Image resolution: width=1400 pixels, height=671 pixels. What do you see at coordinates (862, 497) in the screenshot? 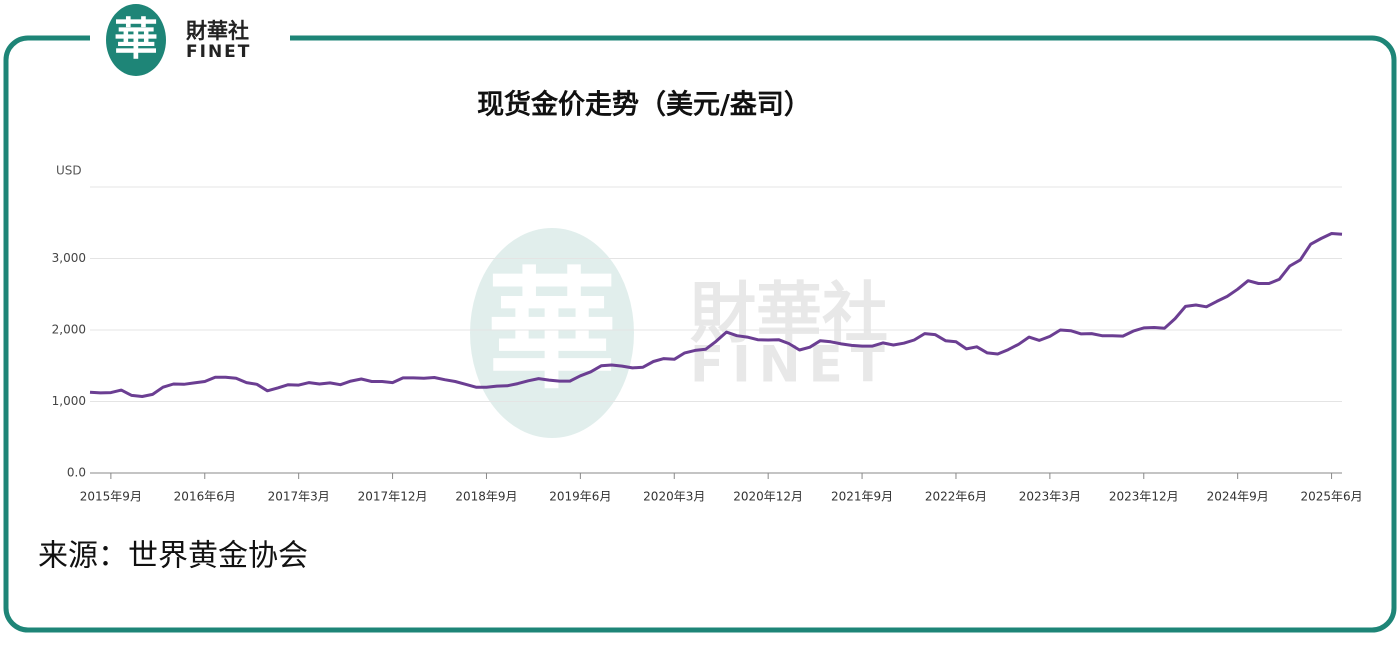
I see `x-tick-label: 2021年9月` at bounding box center [862, 497].